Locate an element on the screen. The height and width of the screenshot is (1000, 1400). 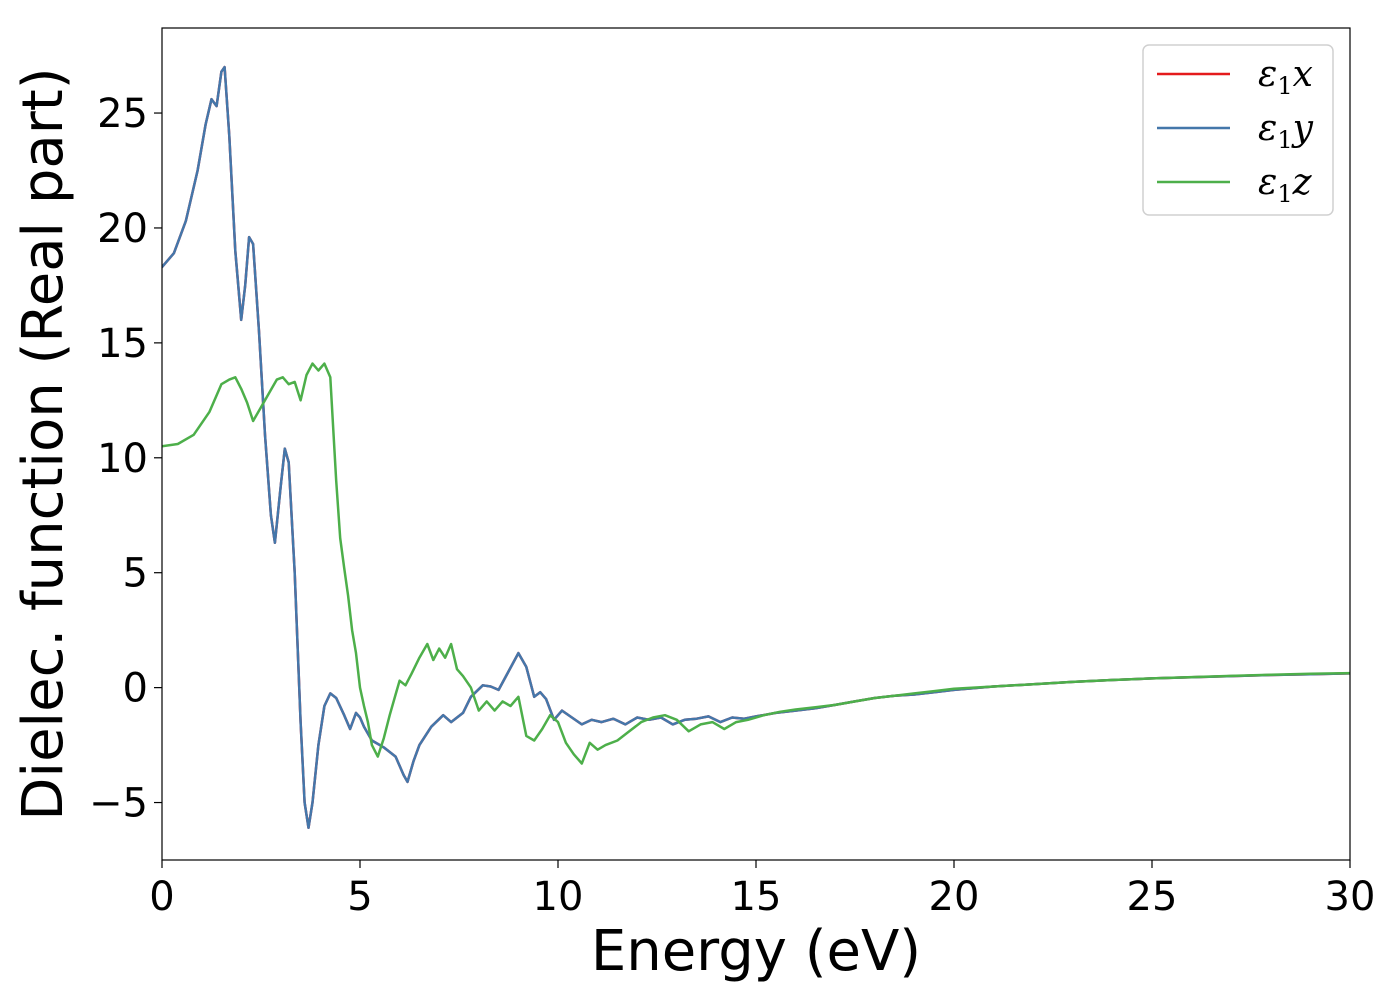
y-tick-label: 0 is located at coordinates (135, 689).